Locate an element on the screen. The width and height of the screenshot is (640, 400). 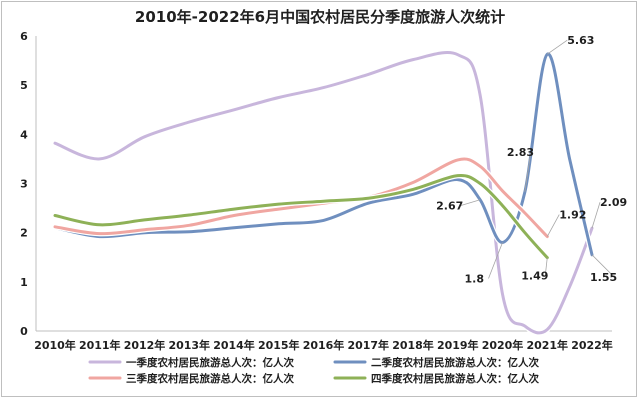
x-tick-label: 2011年 is located at coordinates (100, 345).